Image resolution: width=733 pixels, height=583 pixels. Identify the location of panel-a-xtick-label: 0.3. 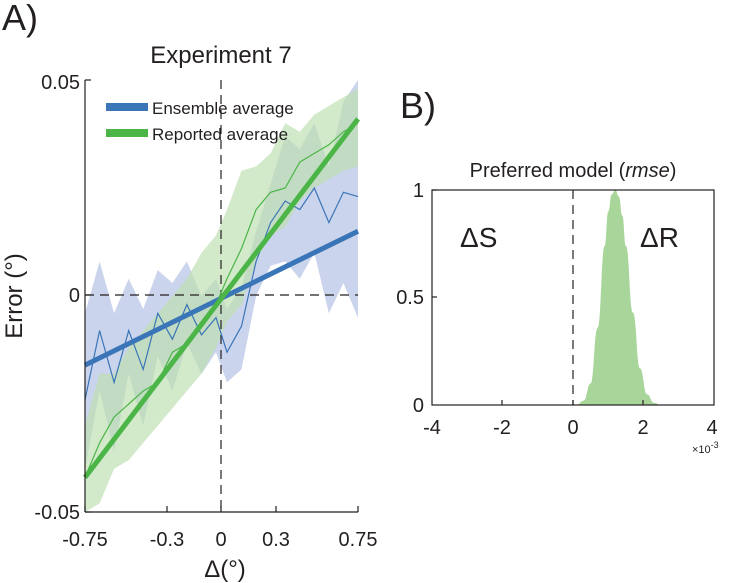
(276, 540).